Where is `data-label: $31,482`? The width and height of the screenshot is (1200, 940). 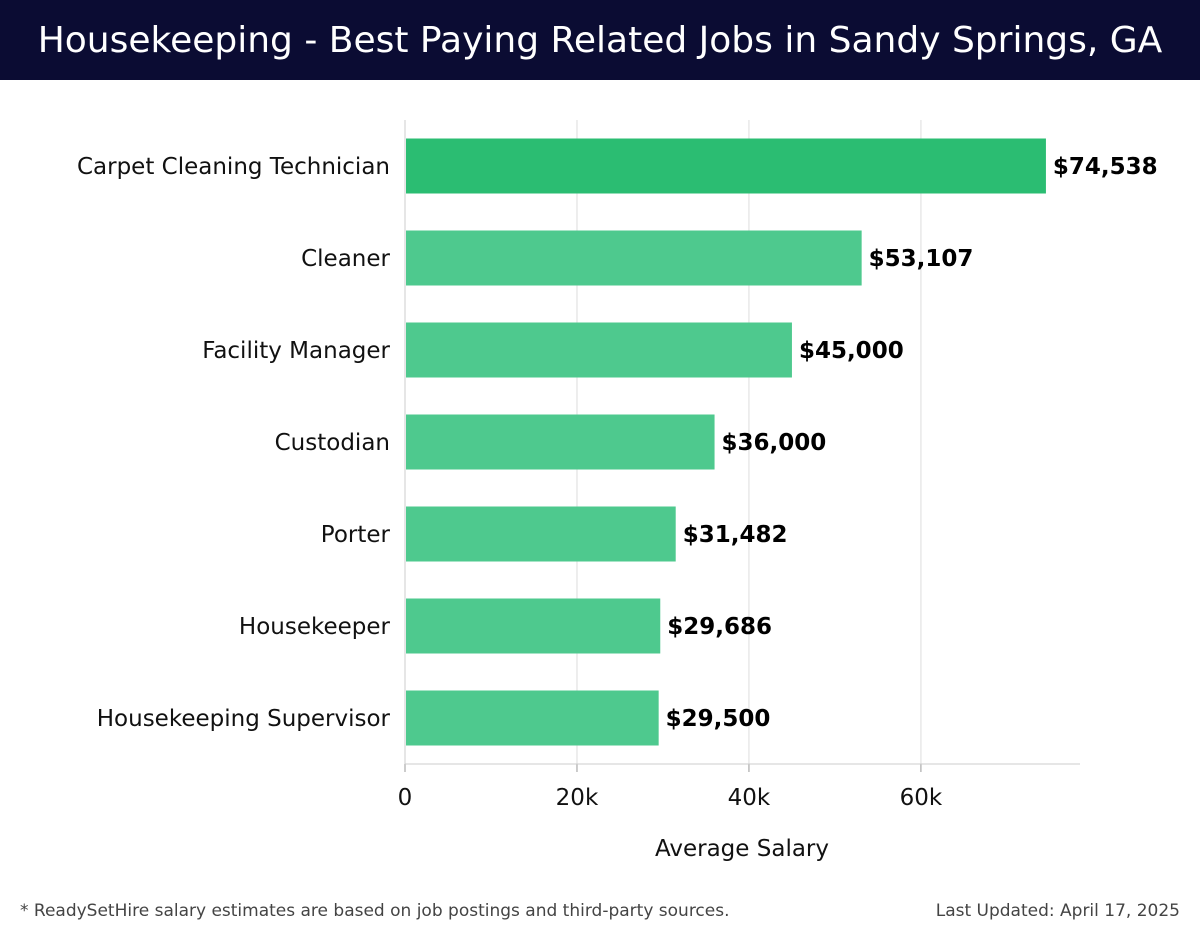 data-label: $31,482 is located at coordinates (735, 535).